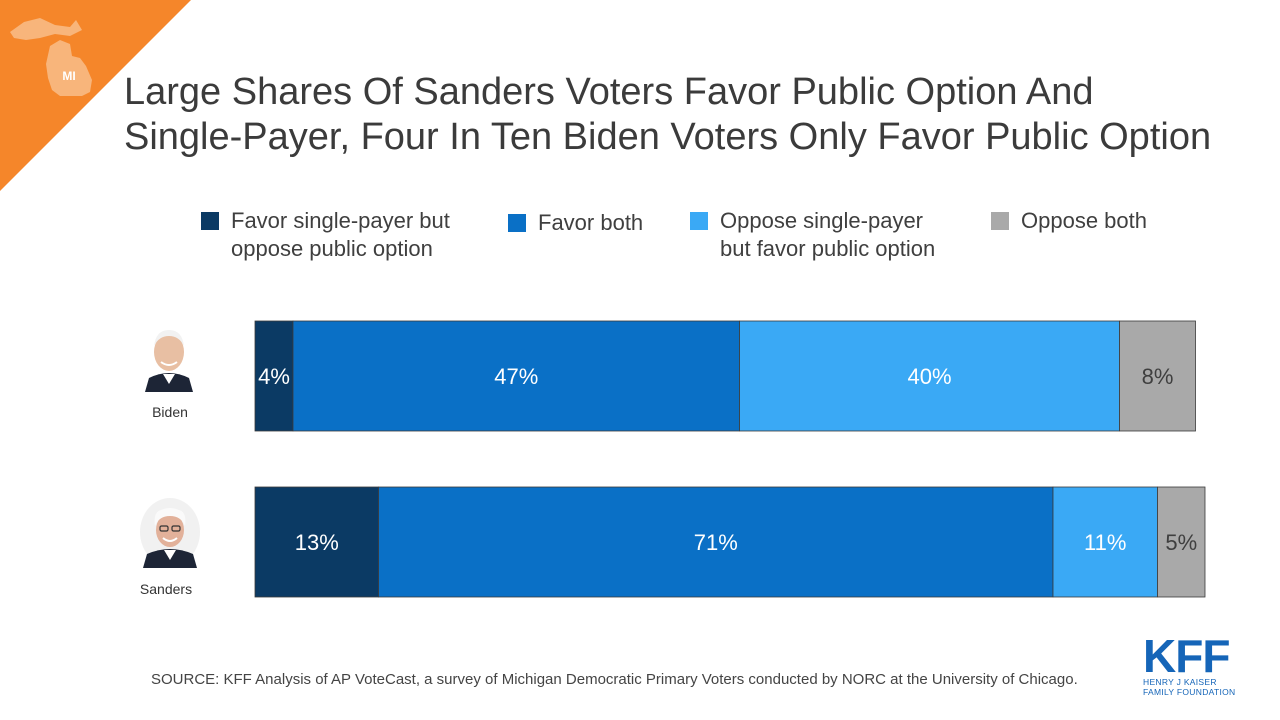 This screenshot has height=720, width=1280. I want to click on logo-subtitle-2: FAMILY FOUNDATION, so click(1189, 692).